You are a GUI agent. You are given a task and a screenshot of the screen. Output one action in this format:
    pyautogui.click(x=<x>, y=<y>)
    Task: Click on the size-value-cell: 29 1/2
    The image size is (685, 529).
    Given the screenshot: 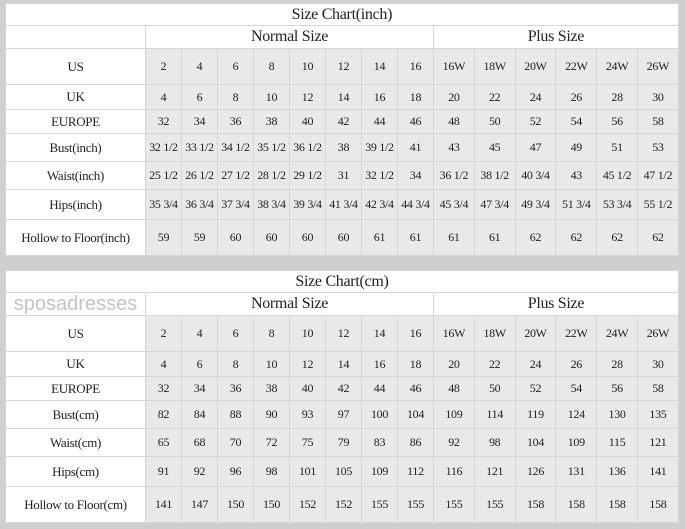 What is the action you would take?
    pyautogui.click(x=307, y=175)
    